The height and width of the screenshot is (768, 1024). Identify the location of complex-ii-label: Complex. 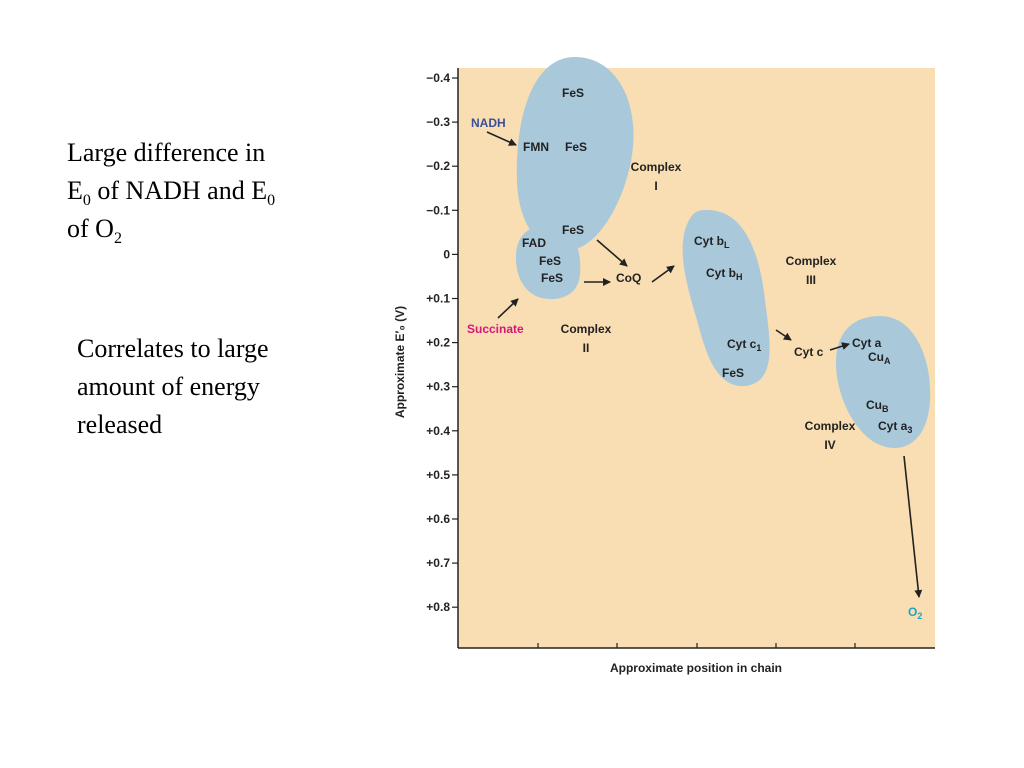
(586, 329).